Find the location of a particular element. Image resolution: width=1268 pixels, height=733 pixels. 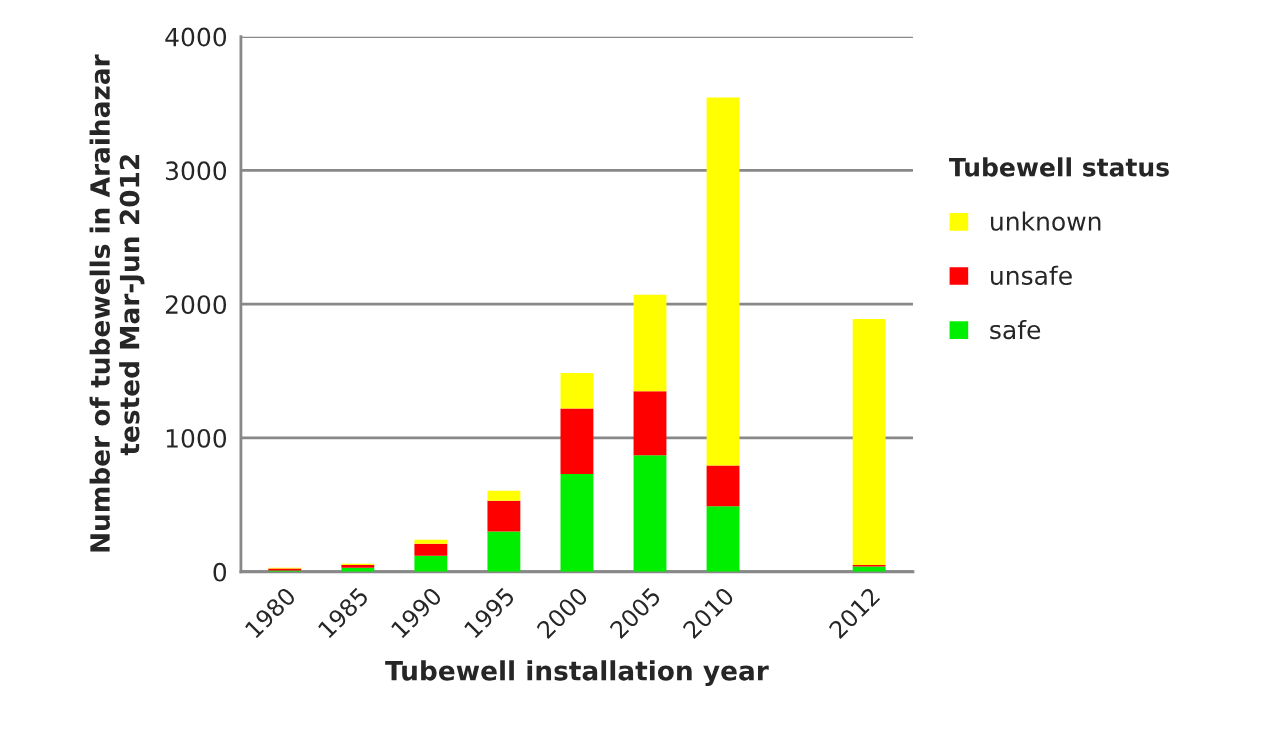

y-tick-label: 2000 is located at coordinates (196, 305).